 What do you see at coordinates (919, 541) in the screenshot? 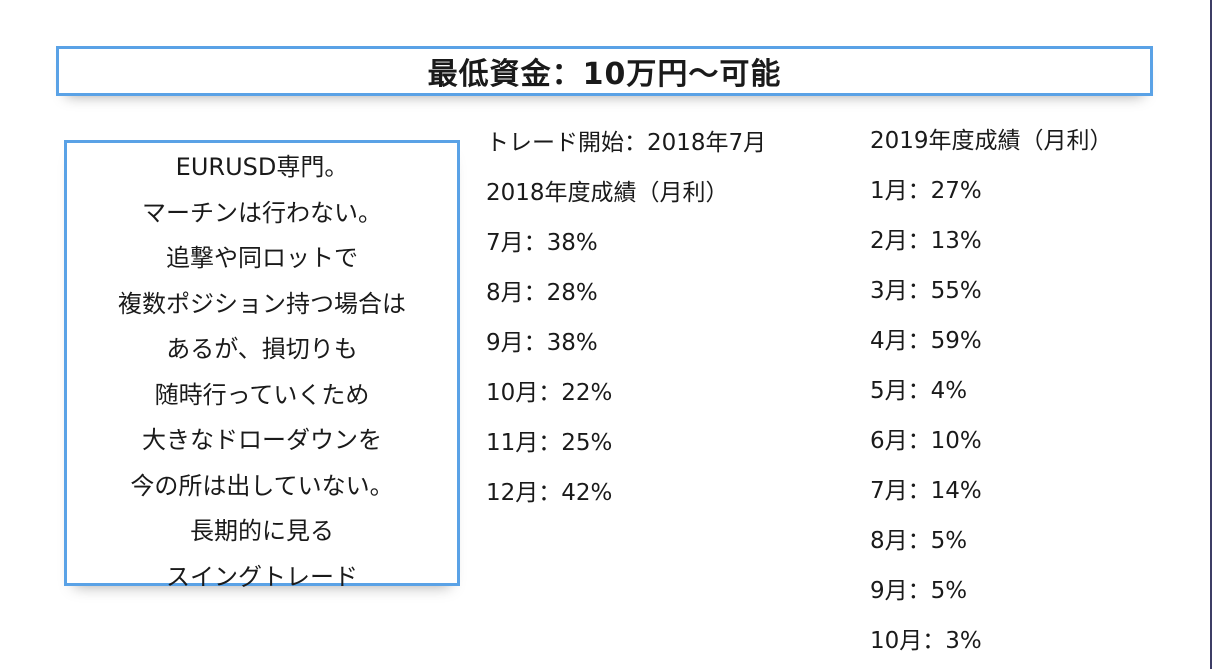
I see `month-result: 8月：5%` at bounding box center [919, 541].